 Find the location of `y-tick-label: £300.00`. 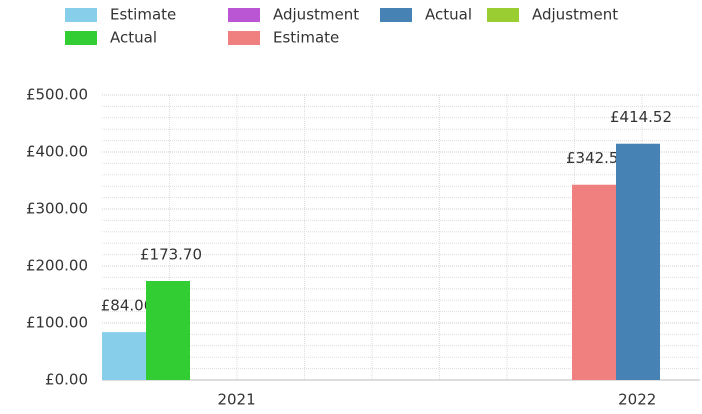

y-tick-label: £300.00 is located at coordinates (57, 209).